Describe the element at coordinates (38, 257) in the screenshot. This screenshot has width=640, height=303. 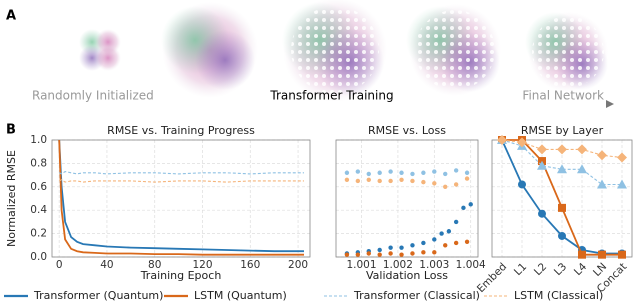
I see `y-tick-label: 0.0` at that location.